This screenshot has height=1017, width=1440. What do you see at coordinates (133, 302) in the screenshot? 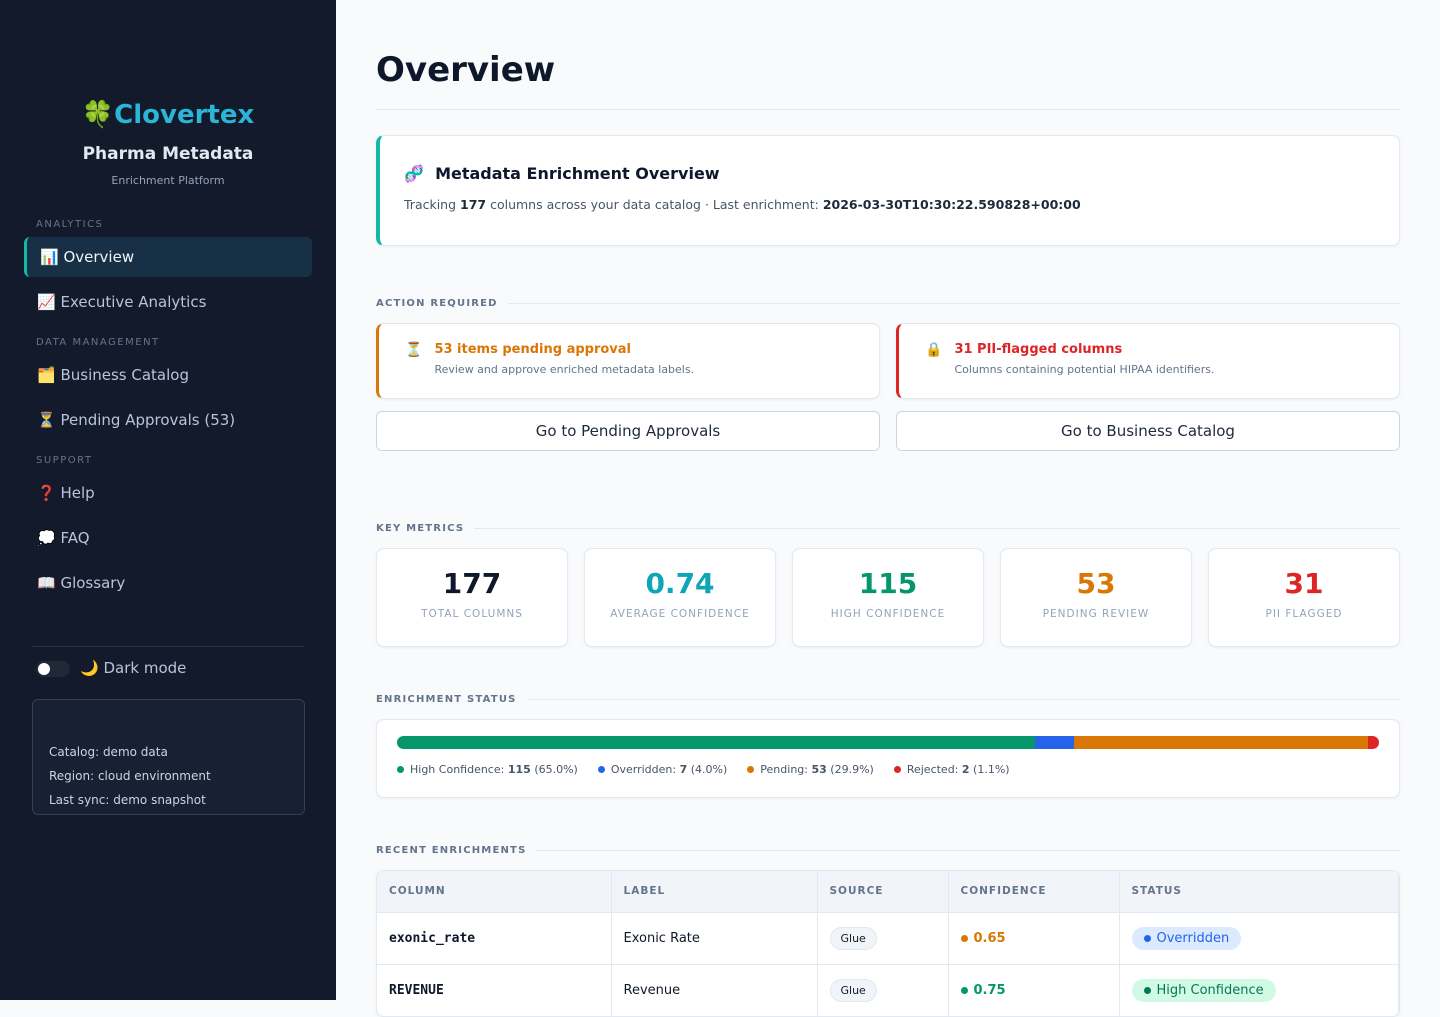
I see `nav-label: Executive Analytics` at bounding box center [133, 302].